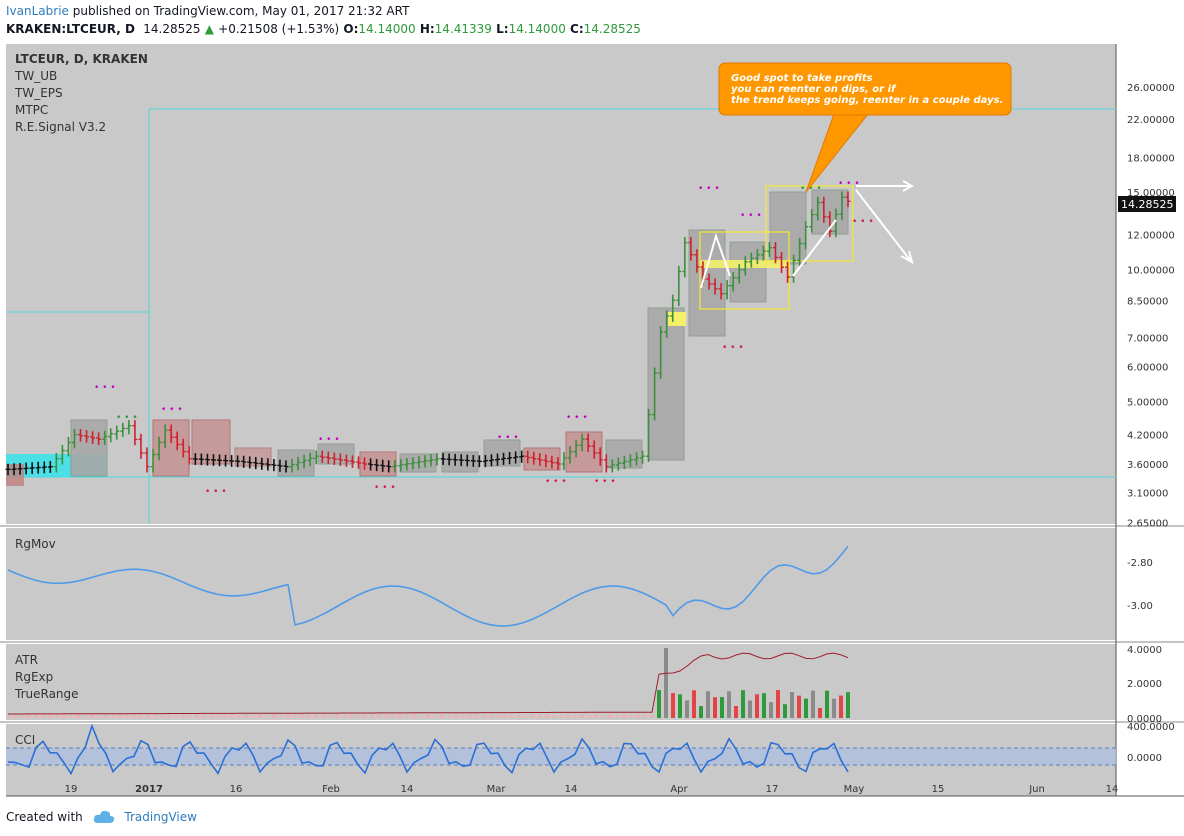  Describe the element at coordinates (1151, 120) in the screenshot. I see `price-tick-label: 22.00000` at that location.